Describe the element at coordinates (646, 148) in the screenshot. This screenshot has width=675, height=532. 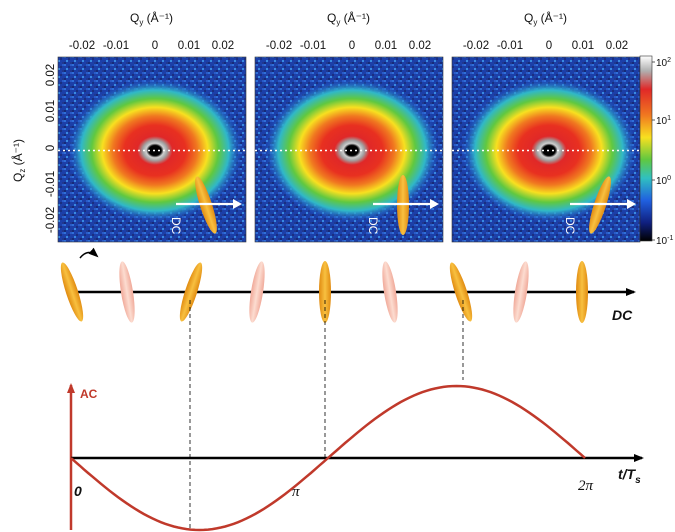
I see `colorbar-gradient` at that location.